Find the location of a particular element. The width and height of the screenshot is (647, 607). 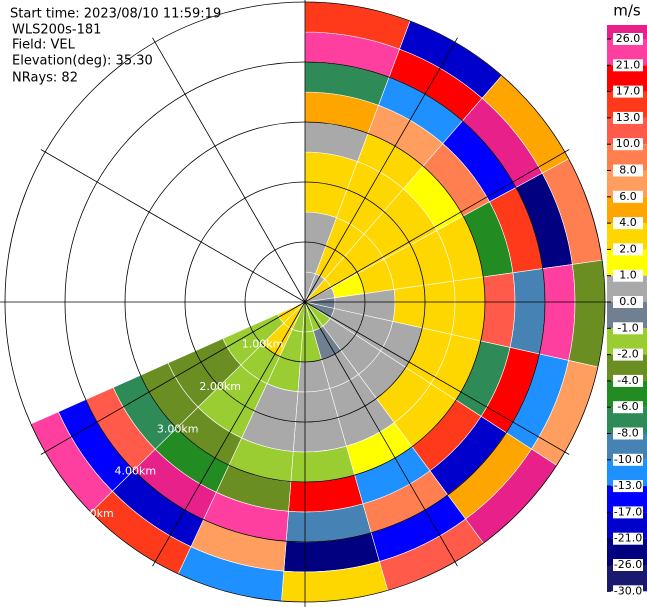

colorbar-tick-label: -13.0 is located at coordinates (628, 485).